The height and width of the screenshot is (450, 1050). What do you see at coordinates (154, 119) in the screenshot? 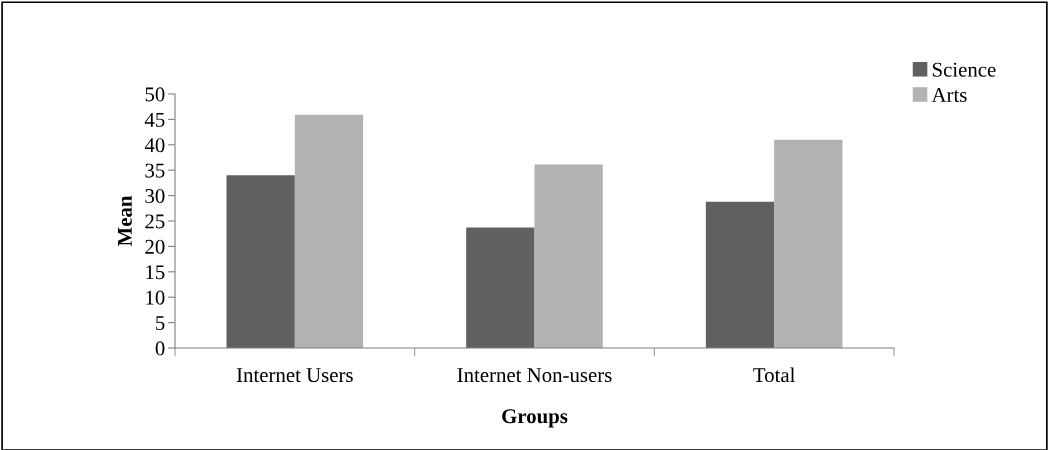
I see `y-tick-label: 45` at bounding box center [154, 119].